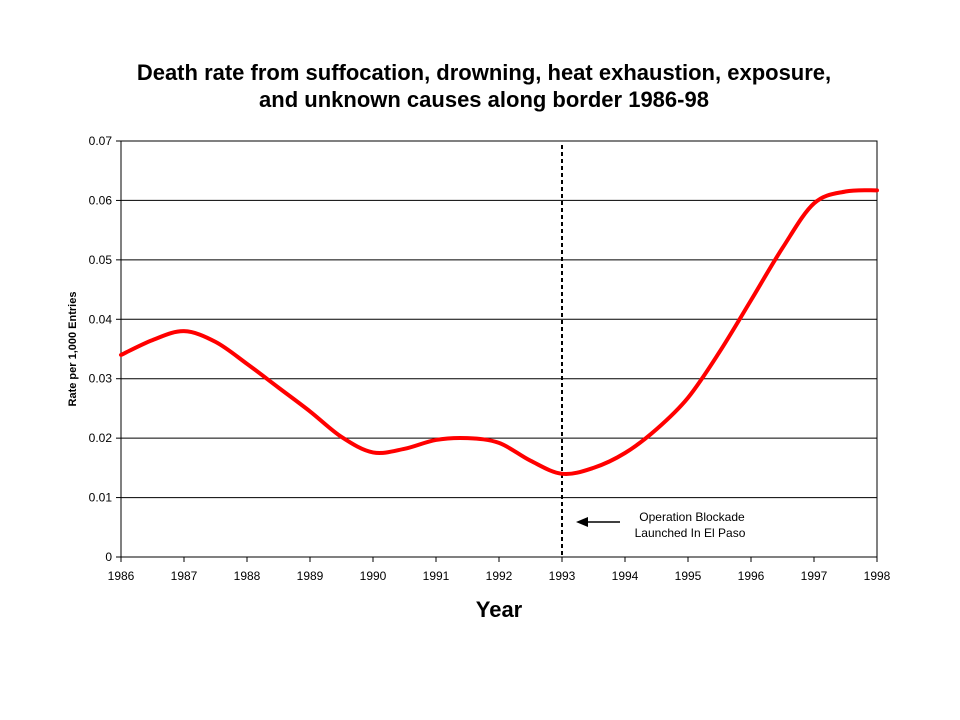  I want to click on chart-title-line-2: and unknown causes along border 1986-98, so click(484, 99).